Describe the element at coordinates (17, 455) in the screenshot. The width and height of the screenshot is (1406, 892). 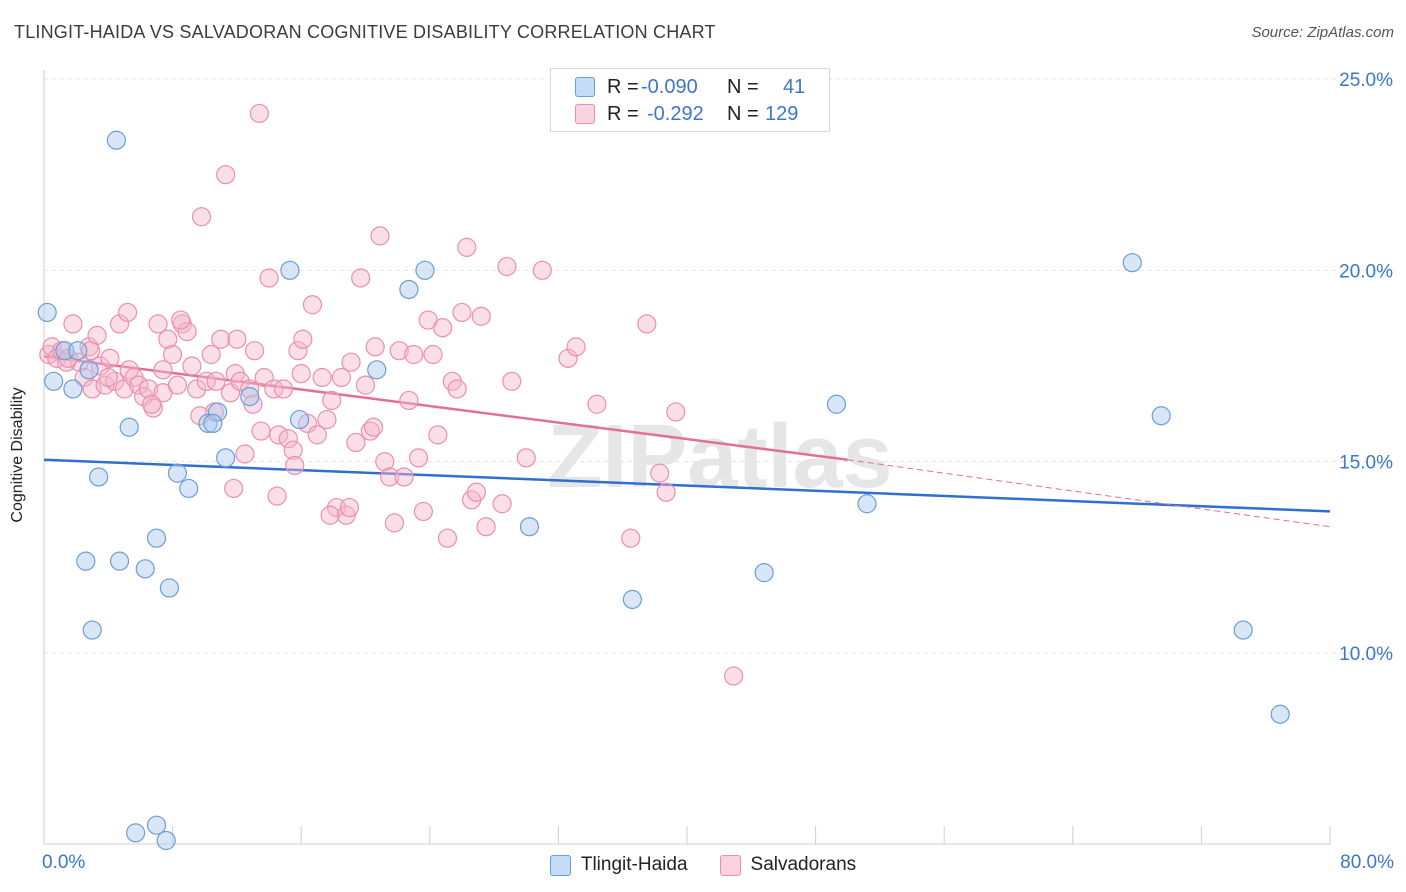
I see `y-axis-label: Cognitive Disability` at that location.